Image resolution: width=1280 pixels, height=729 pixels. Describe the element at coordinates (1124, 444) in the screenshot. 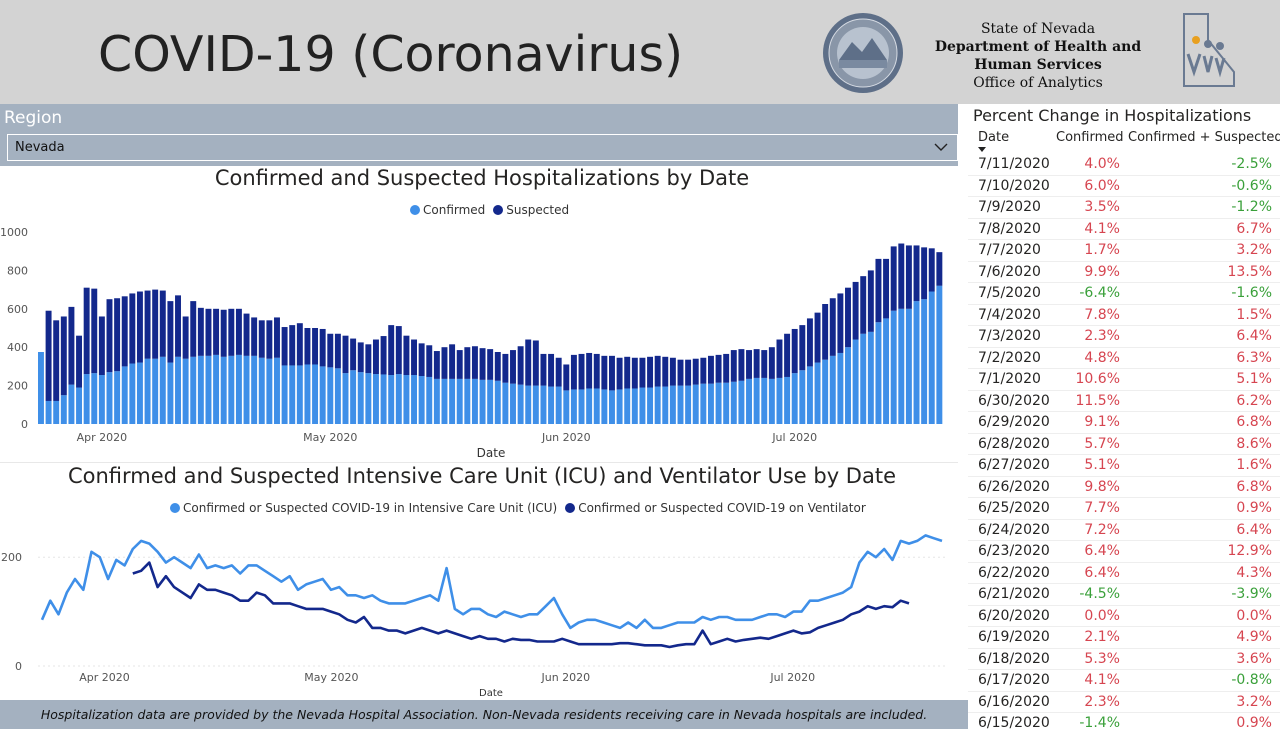

I see `table-row: 6/28/2020 5.7% 8.6%` at that location.